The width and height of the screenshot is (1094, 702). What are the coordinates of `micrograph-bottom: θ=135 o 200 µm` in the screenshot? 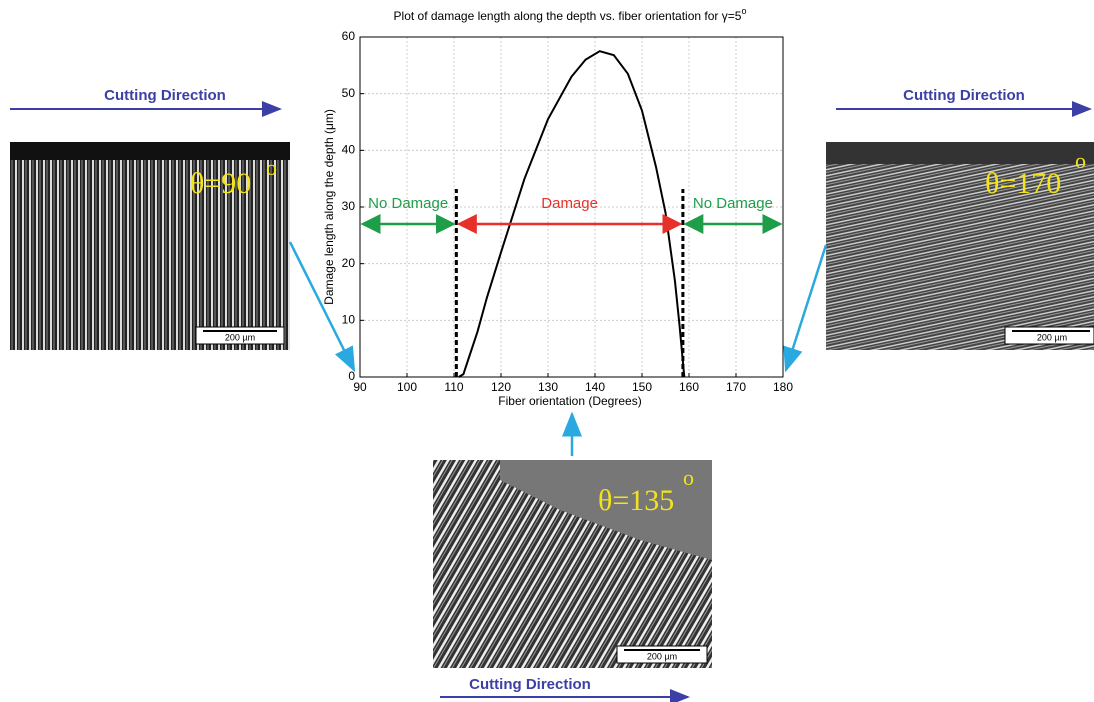 It's located at (572, 564).